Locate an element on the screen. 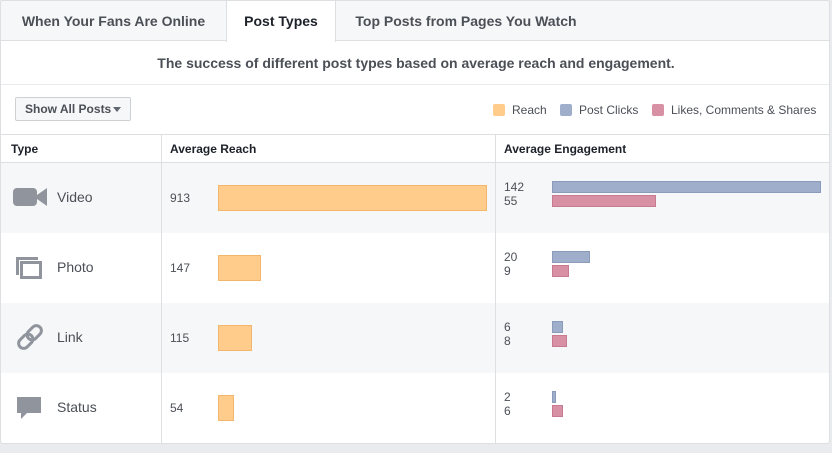  legend-label: Likes, Comments & Shares is located at coordinates (744, 110).